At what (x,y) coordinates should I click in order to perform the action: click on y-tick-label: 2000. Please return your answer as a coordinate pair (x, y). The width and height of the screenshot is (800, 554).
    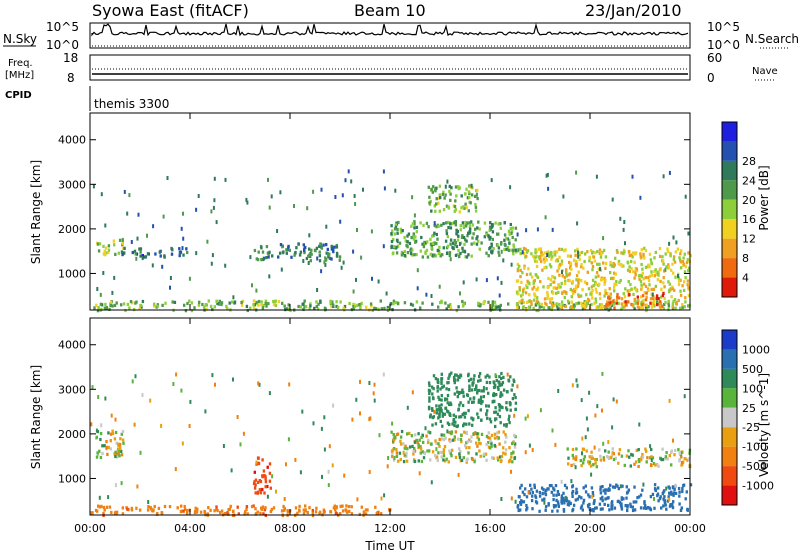
    Looking at the image, I should click on (72, 434).